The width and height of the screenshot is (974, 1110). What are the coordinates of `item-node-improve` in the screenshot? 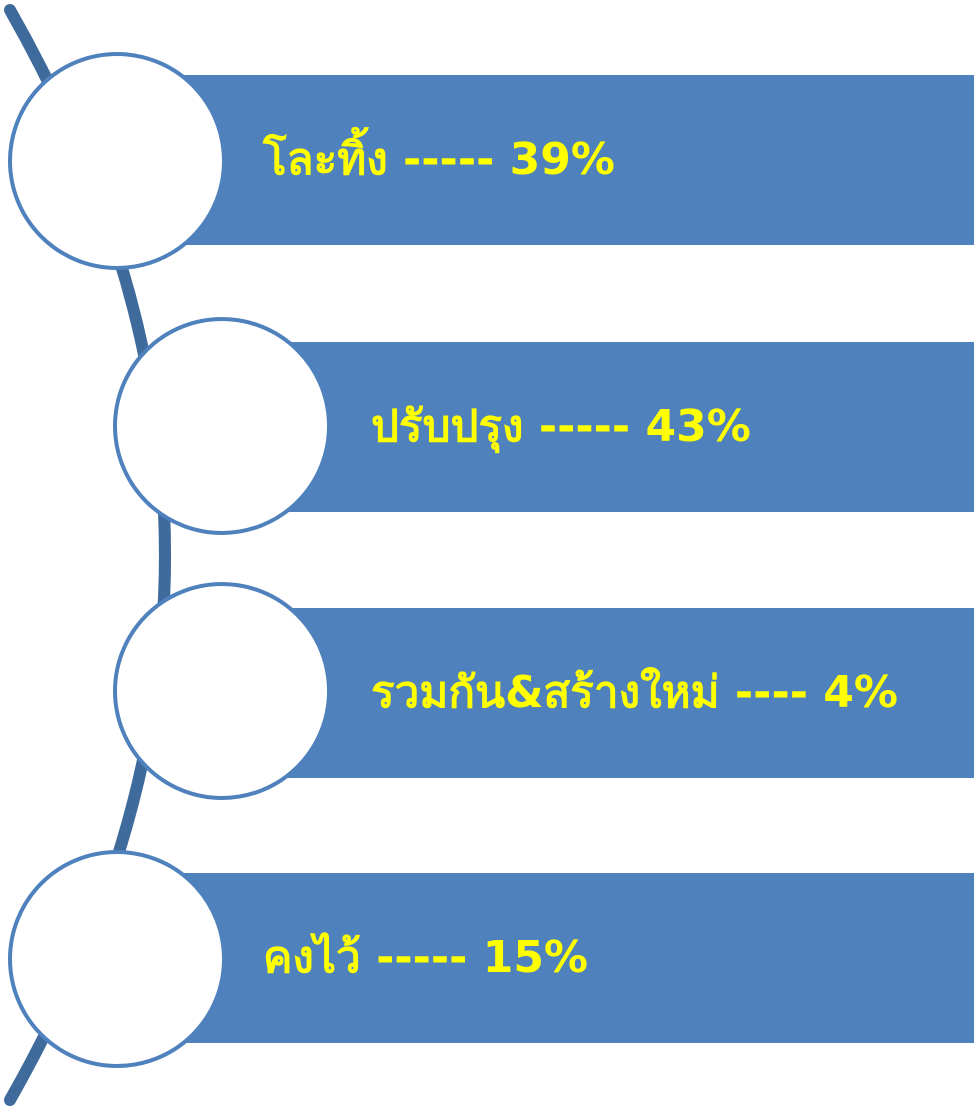 It's located at (222, 426).